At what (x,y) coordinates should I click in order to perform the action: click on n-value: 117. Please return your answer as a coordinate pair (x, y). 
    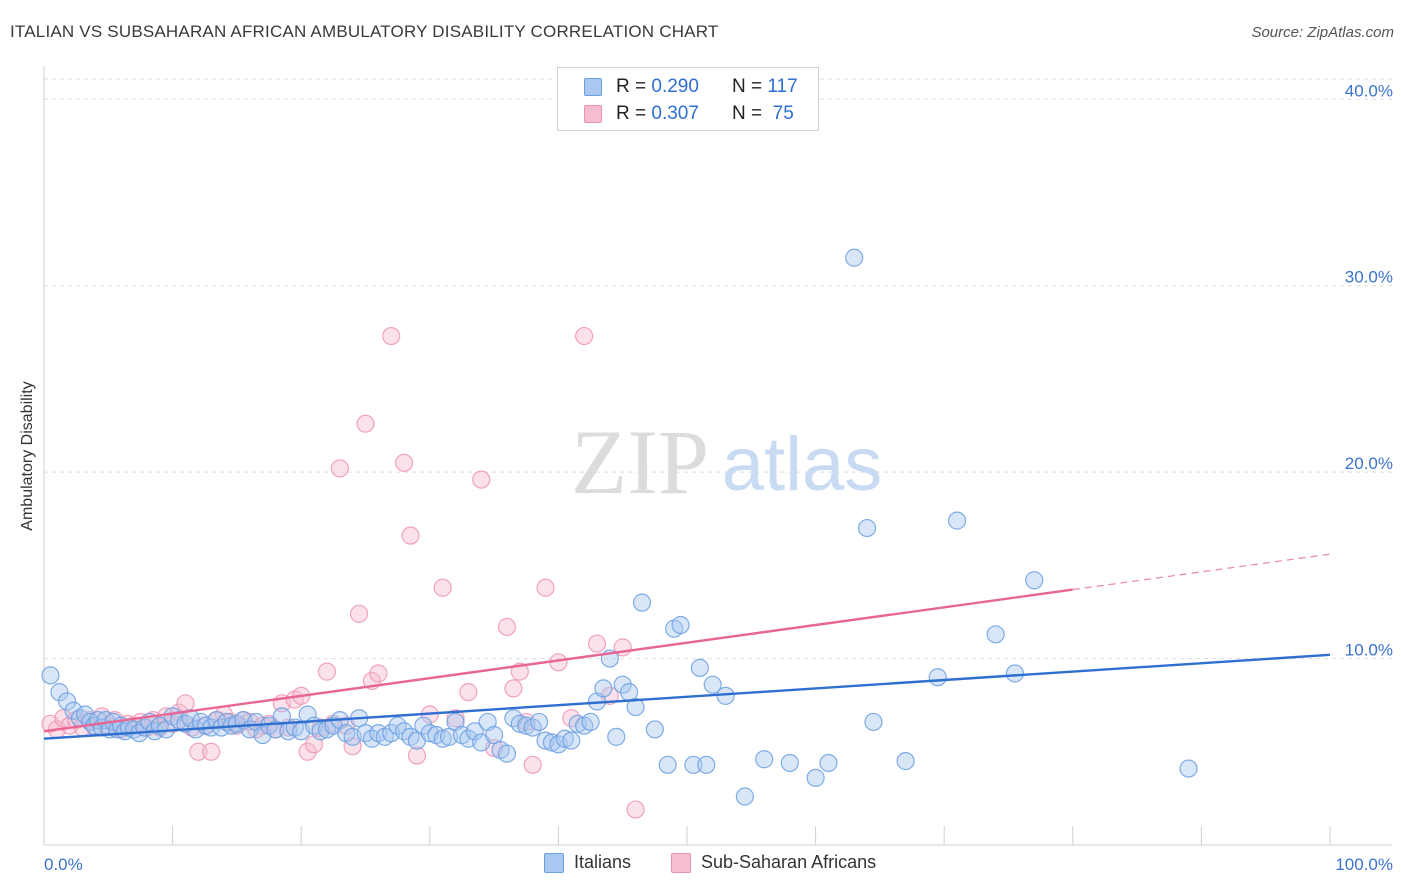
    Looking at the image, I should click on (782, 86).